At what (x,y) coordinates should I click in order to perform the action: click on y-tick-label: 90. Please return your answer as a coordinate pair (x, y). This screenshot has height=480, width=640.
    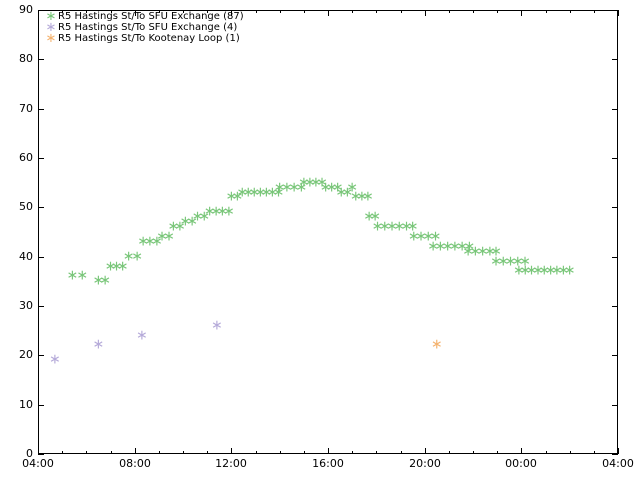
    Looking at the image, I should click on (26, 9).